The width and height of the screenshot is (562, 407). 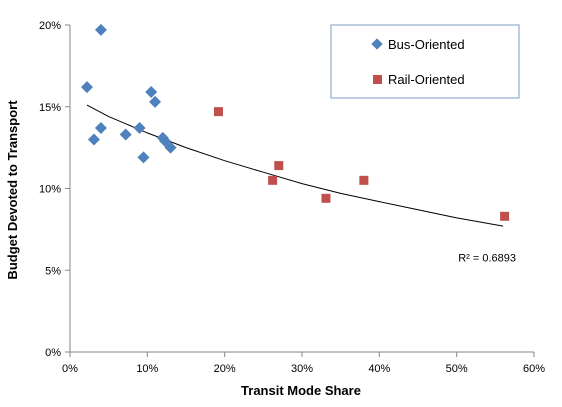 I want to click on x-tick-label: 0%, so click(x=70, y=369).